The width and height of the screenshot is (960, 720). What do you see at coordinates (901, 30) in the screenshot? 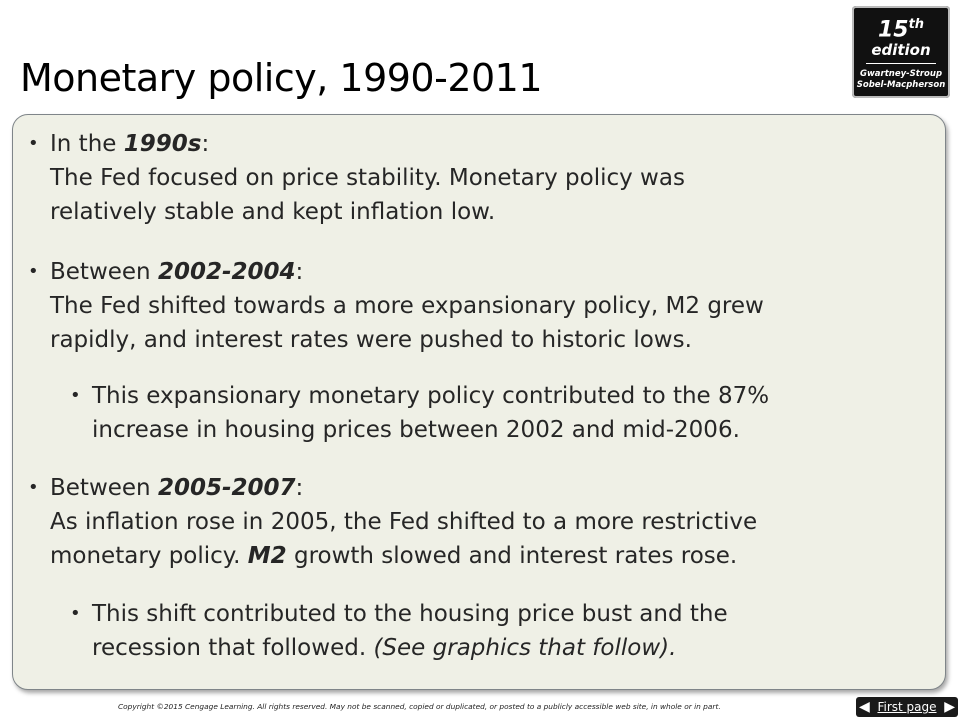
I see `edition-number: 15th` at bounding box center [901, 30].